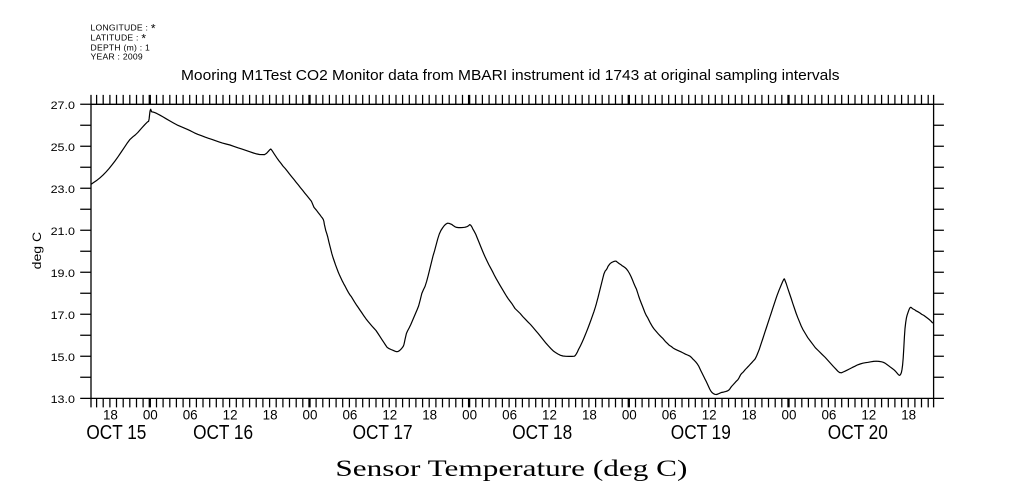  What do you see at coordinates (119, 39) in the screenshot?
I see `svg-text: LATITUDE : *` at bounding box center [119, 39].